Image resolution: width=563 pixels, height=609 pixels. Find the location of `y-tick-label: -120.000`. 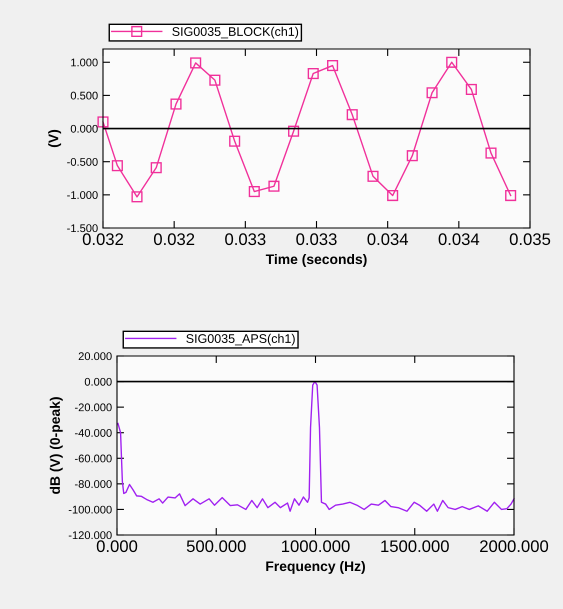

y-tick-label: -120.000 is located at coordinates (90, 535).